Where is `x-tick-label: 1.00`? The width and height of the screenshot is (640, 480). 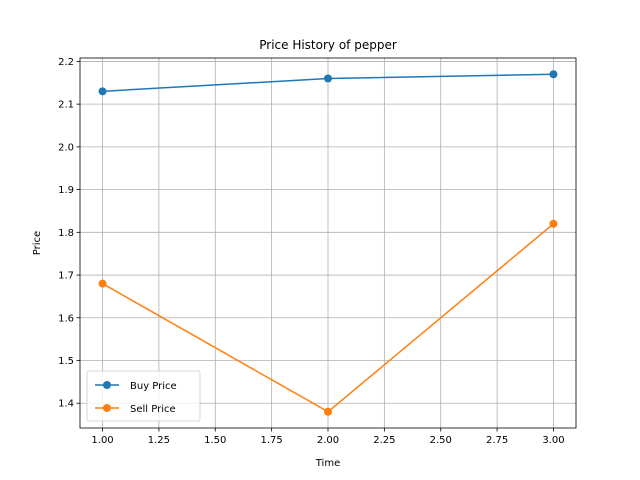
x-tick-label: 1.00 is located at coordinates (102, 440).